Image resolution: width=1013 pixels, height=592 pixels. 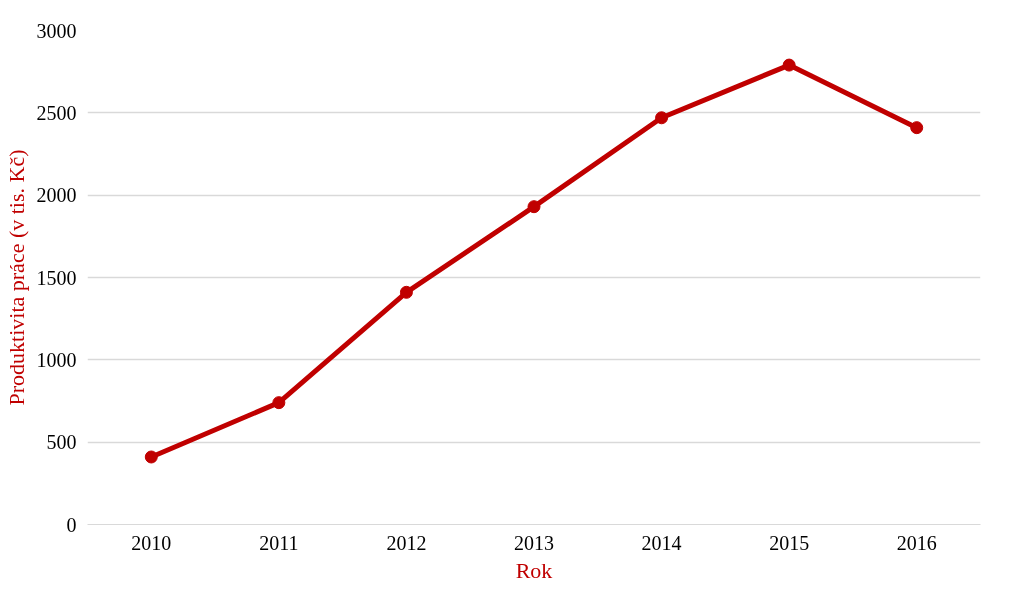 I want to click on y-axis-title: Produktivita práce (v tis. Kč), so click(x=16, y=277).